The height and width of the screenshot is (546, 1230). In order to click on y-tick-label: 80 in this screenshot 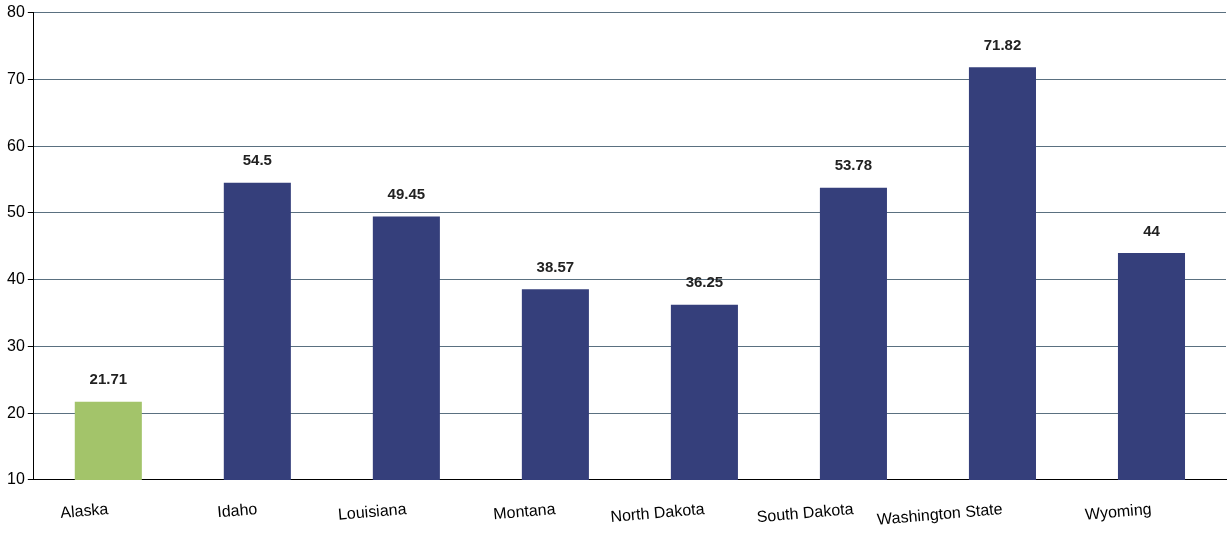, I will do `click(16, 12)`.